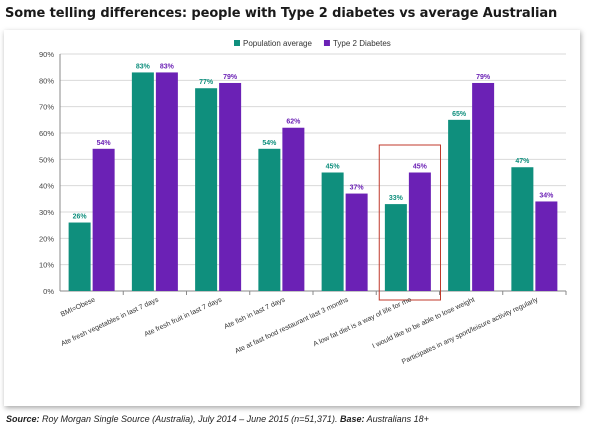 The width and height of the screenshot is (596, 430). Describe the element at coordinates (206, 82) in the screenshot. I see `data-label: 77%` at that location.